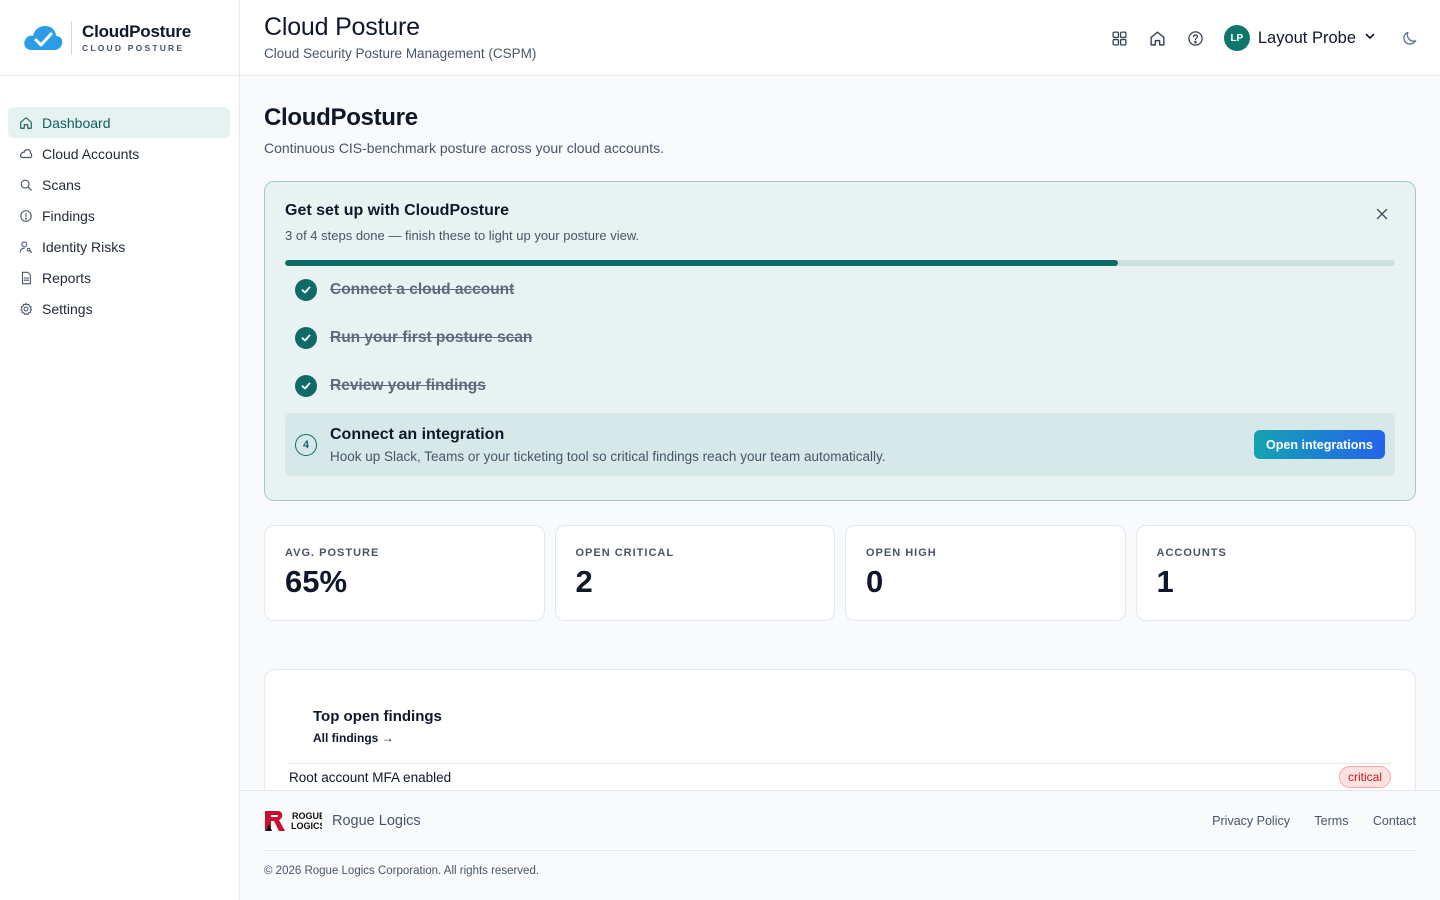 This screenshot has width=1440, height=900. What do you see at coordinates (26, 154) in the screenshot?
I see `cloud-icon` at bounding box center [26, 154].